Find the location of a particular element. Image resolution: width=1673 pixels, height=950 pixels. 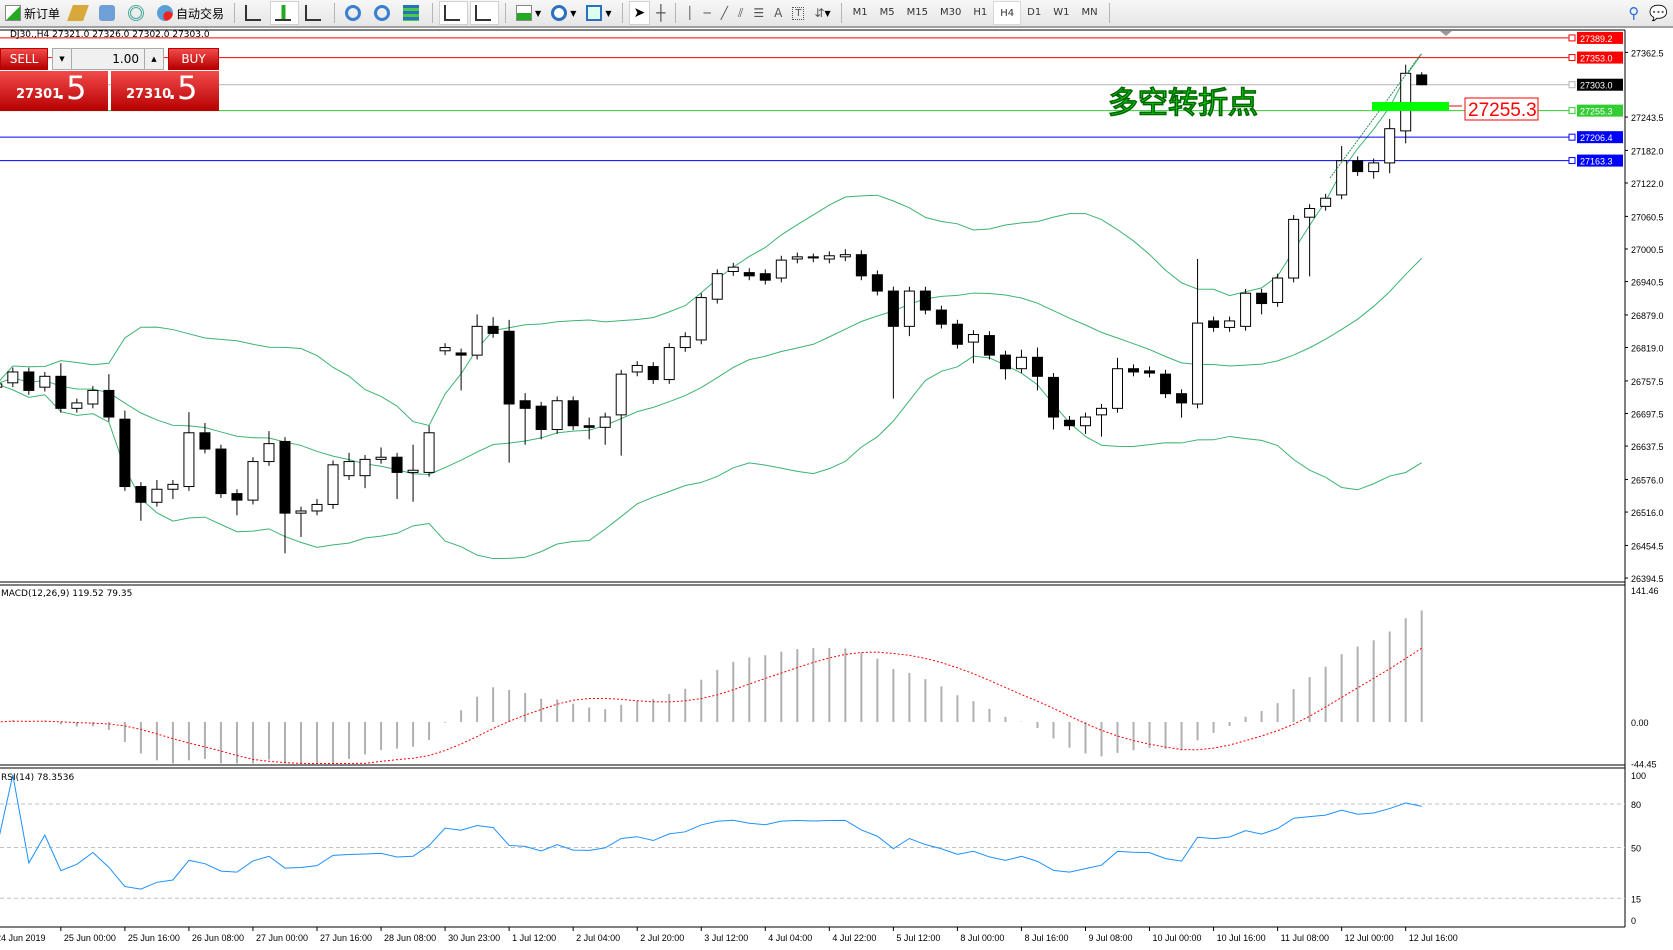

timeframe-m1: M1 is located at coordinates (860, 12).